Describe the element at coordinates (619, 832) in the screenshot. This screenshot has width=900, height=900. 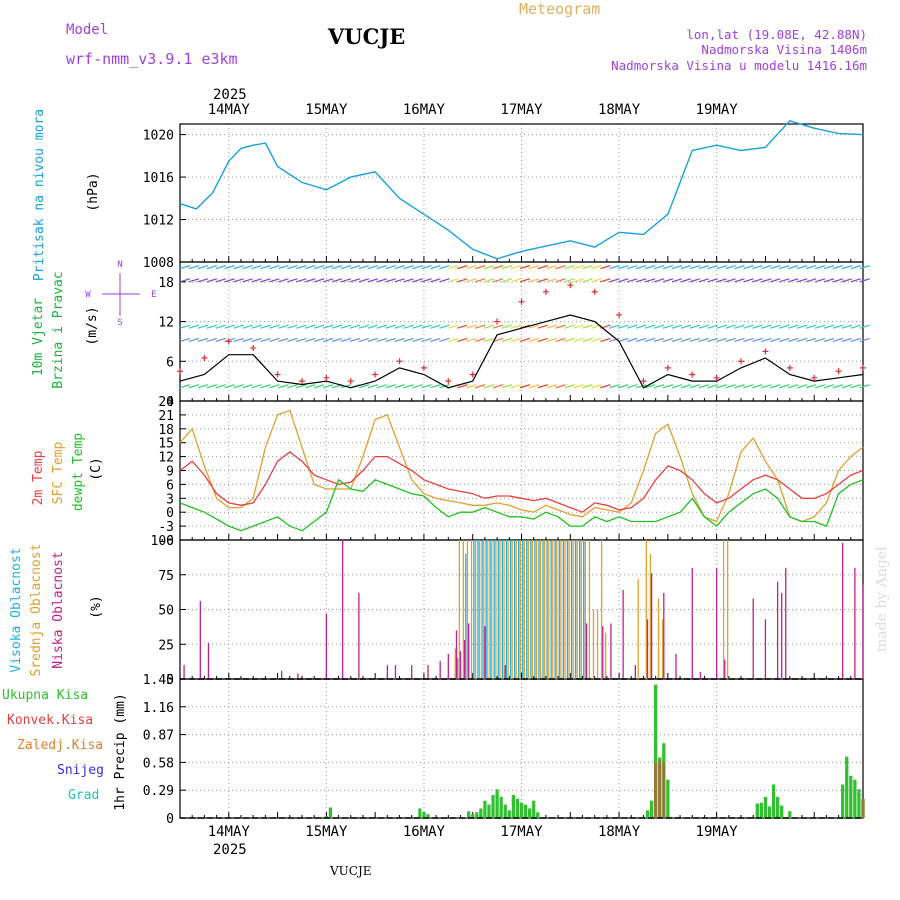
I see `day-label-bottom: 18MAY` at that location.